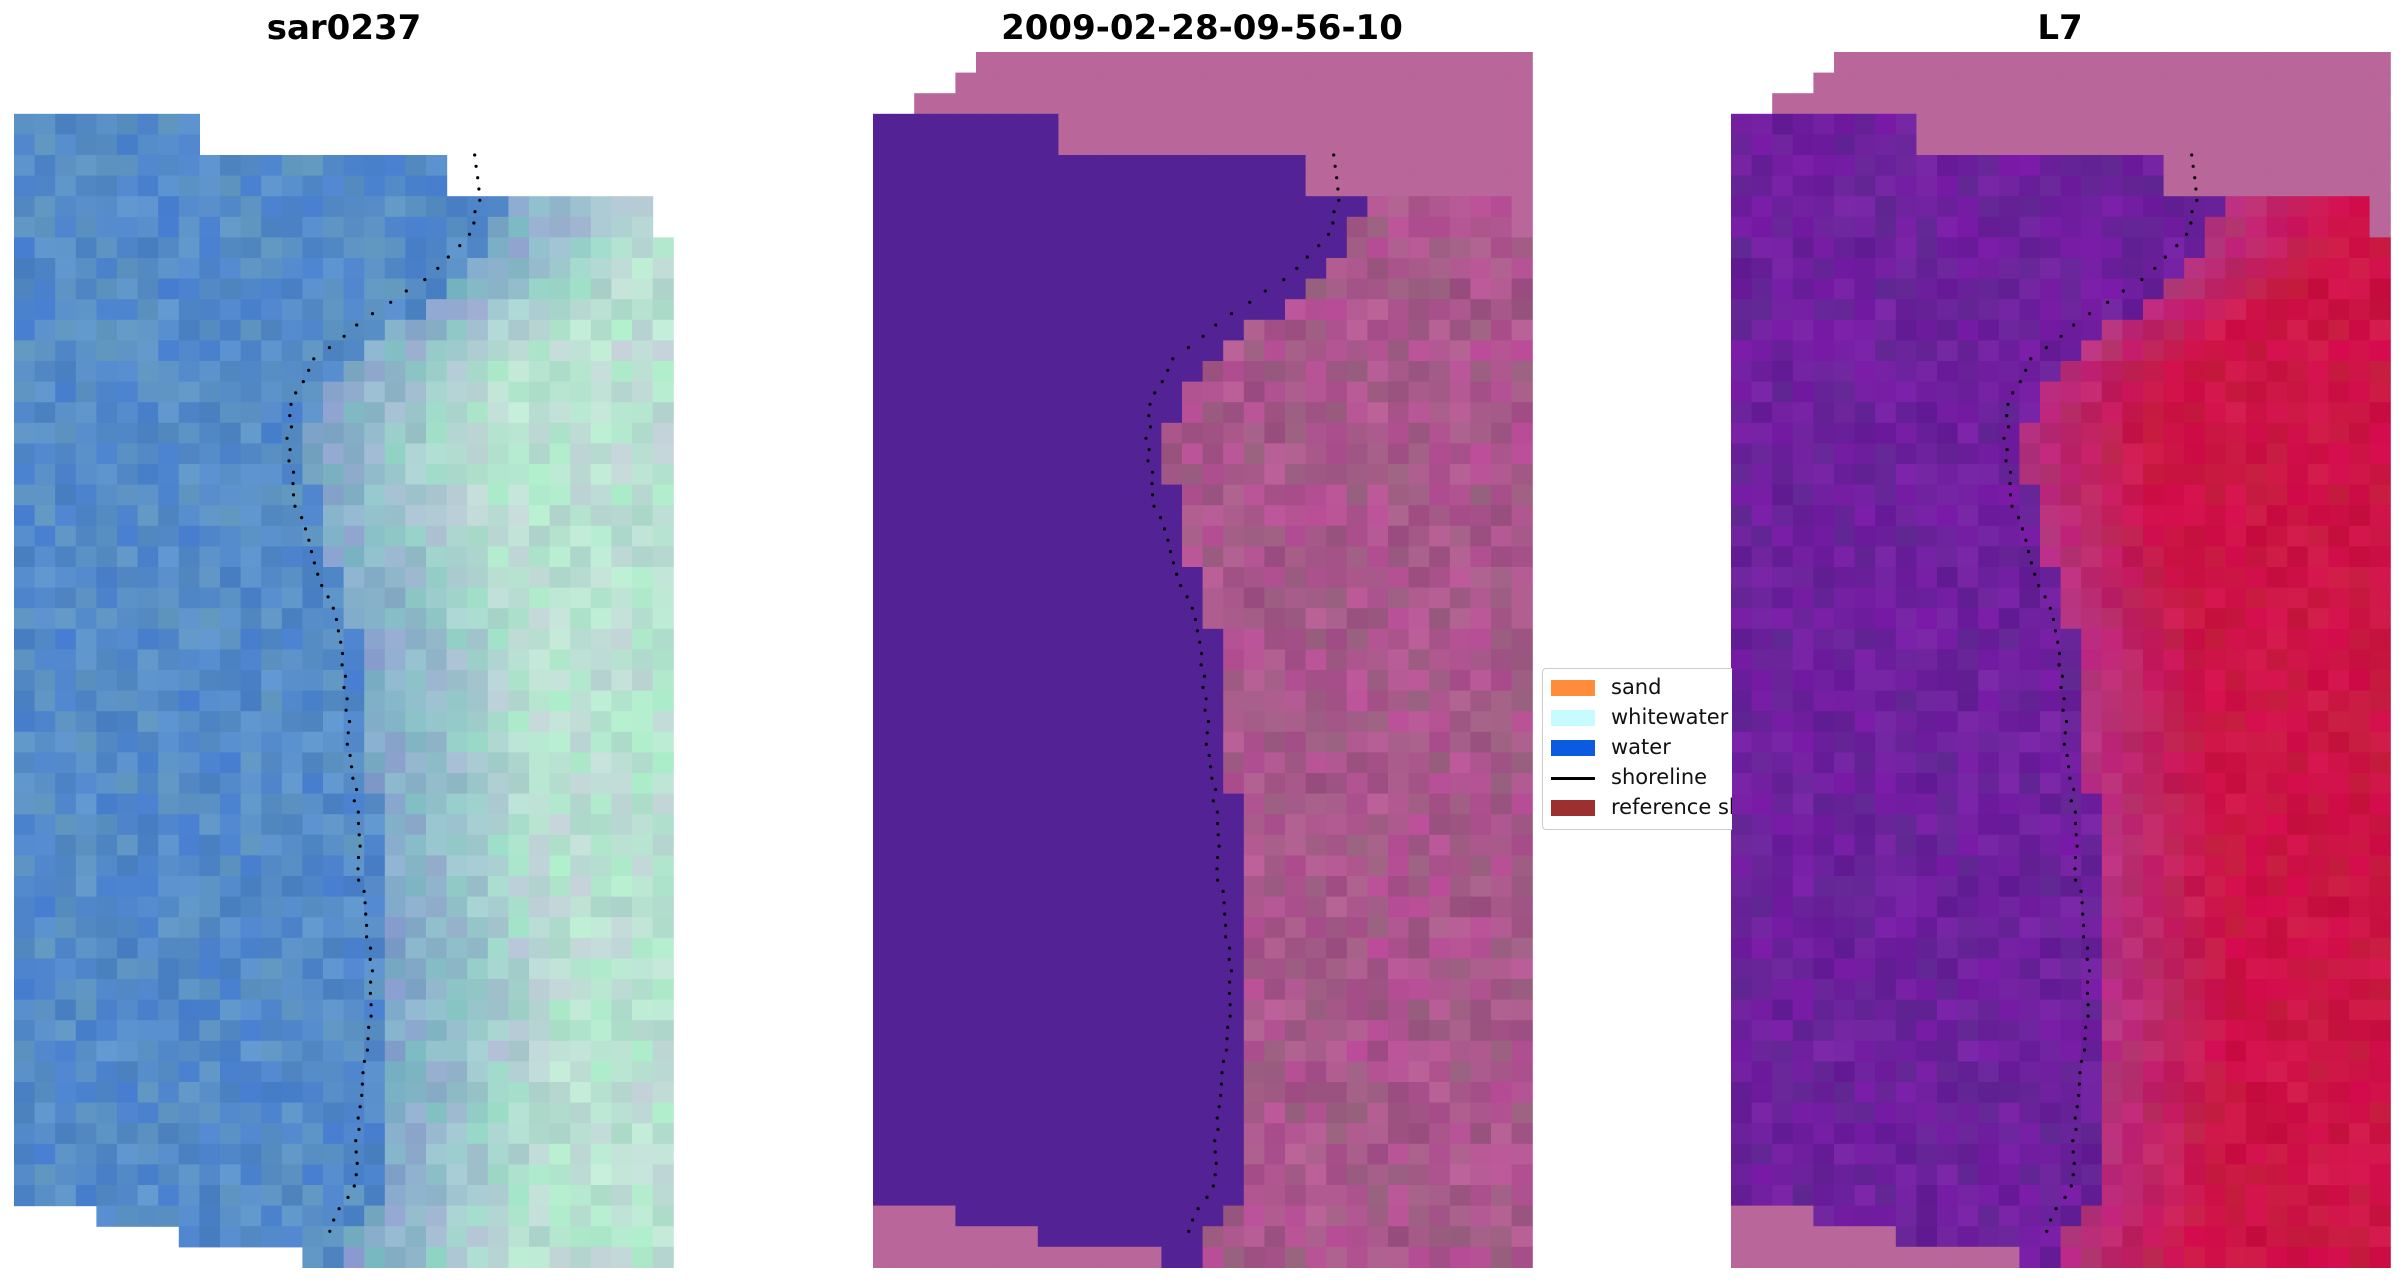 Image resolution: width=2404 pixels, height=1283 pixels. What do you see at coordinates (1670, 717) in the screenshot?
I see `legend-label-whitewater: whitewater` at bounding box center [1670, 717].